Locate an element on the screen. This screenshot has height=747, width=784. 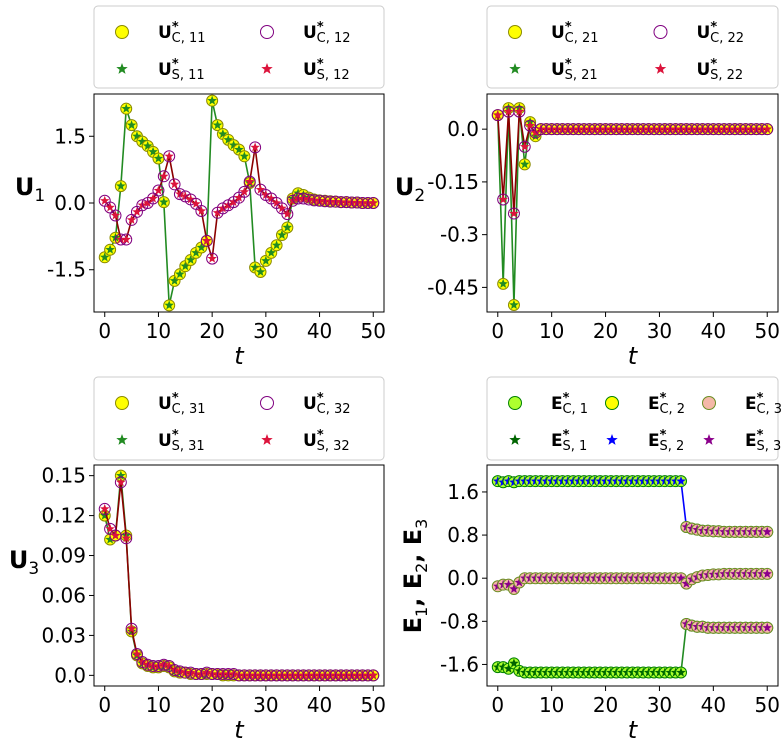
legend-U1: U* C, 11U* S, 11U* C, 12U* S, 12 is located at coordinates (239, 47).